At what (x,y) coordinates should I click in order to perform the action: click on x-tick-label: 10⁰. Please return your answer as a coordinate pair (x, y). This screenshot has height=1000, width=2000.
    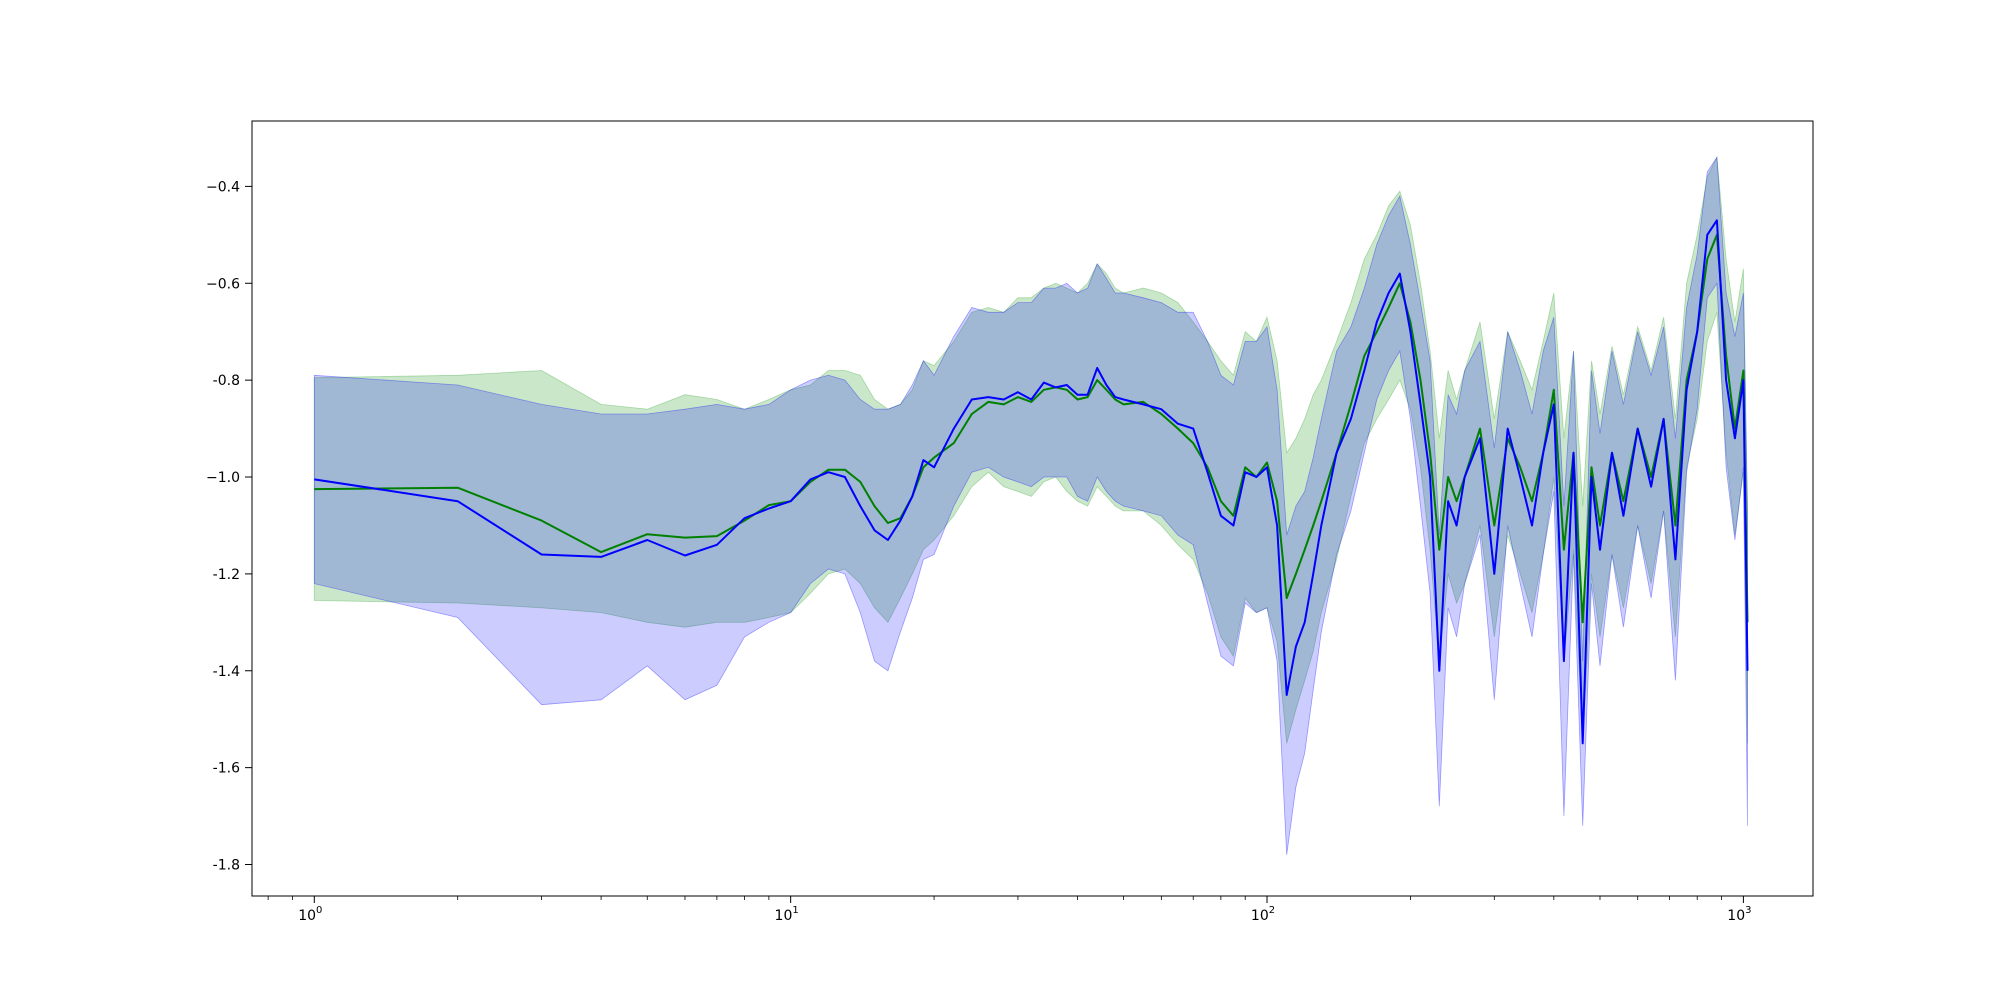
    Looking at the image, I should click on (310, 914).